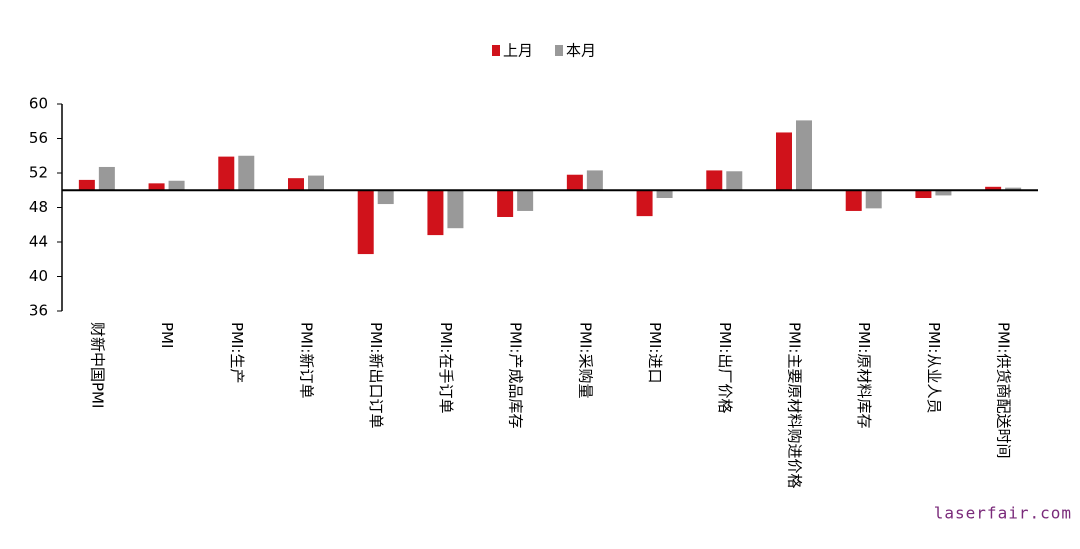 Image resolution: width=1080 pixels, height=549 pixels. What do you see at coordinates (376, 375) in the screenshot?
I see `x-tick-label: PMI:新出口订单` at bounding box center [376, 375].